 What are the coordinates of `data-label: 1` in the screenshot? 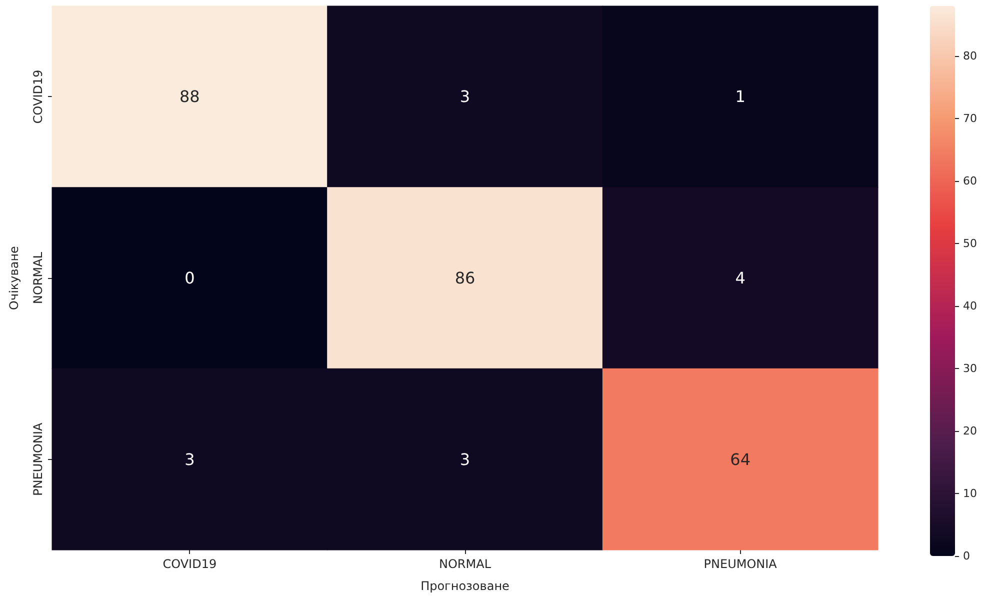 It's located at (740, 96).